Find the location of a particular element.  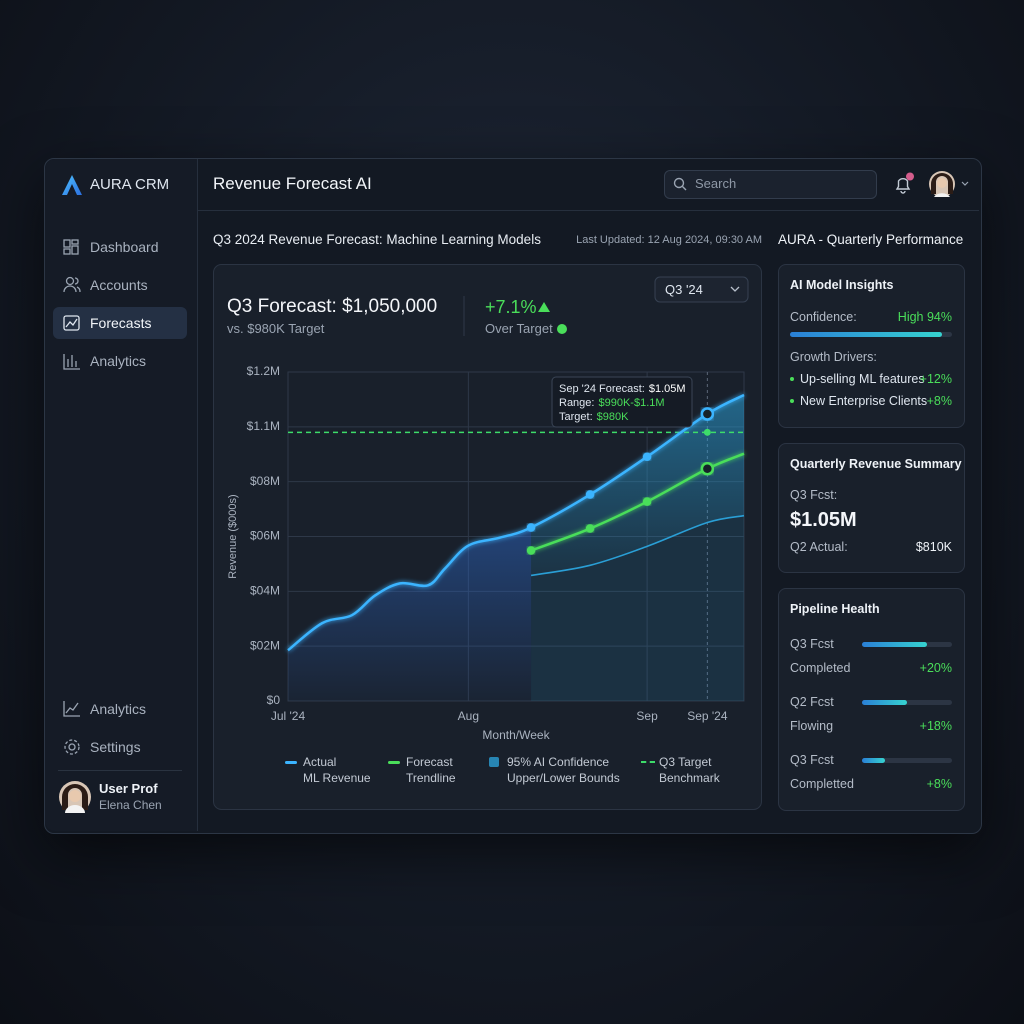

header-divider is located at coordinates (588, 210).